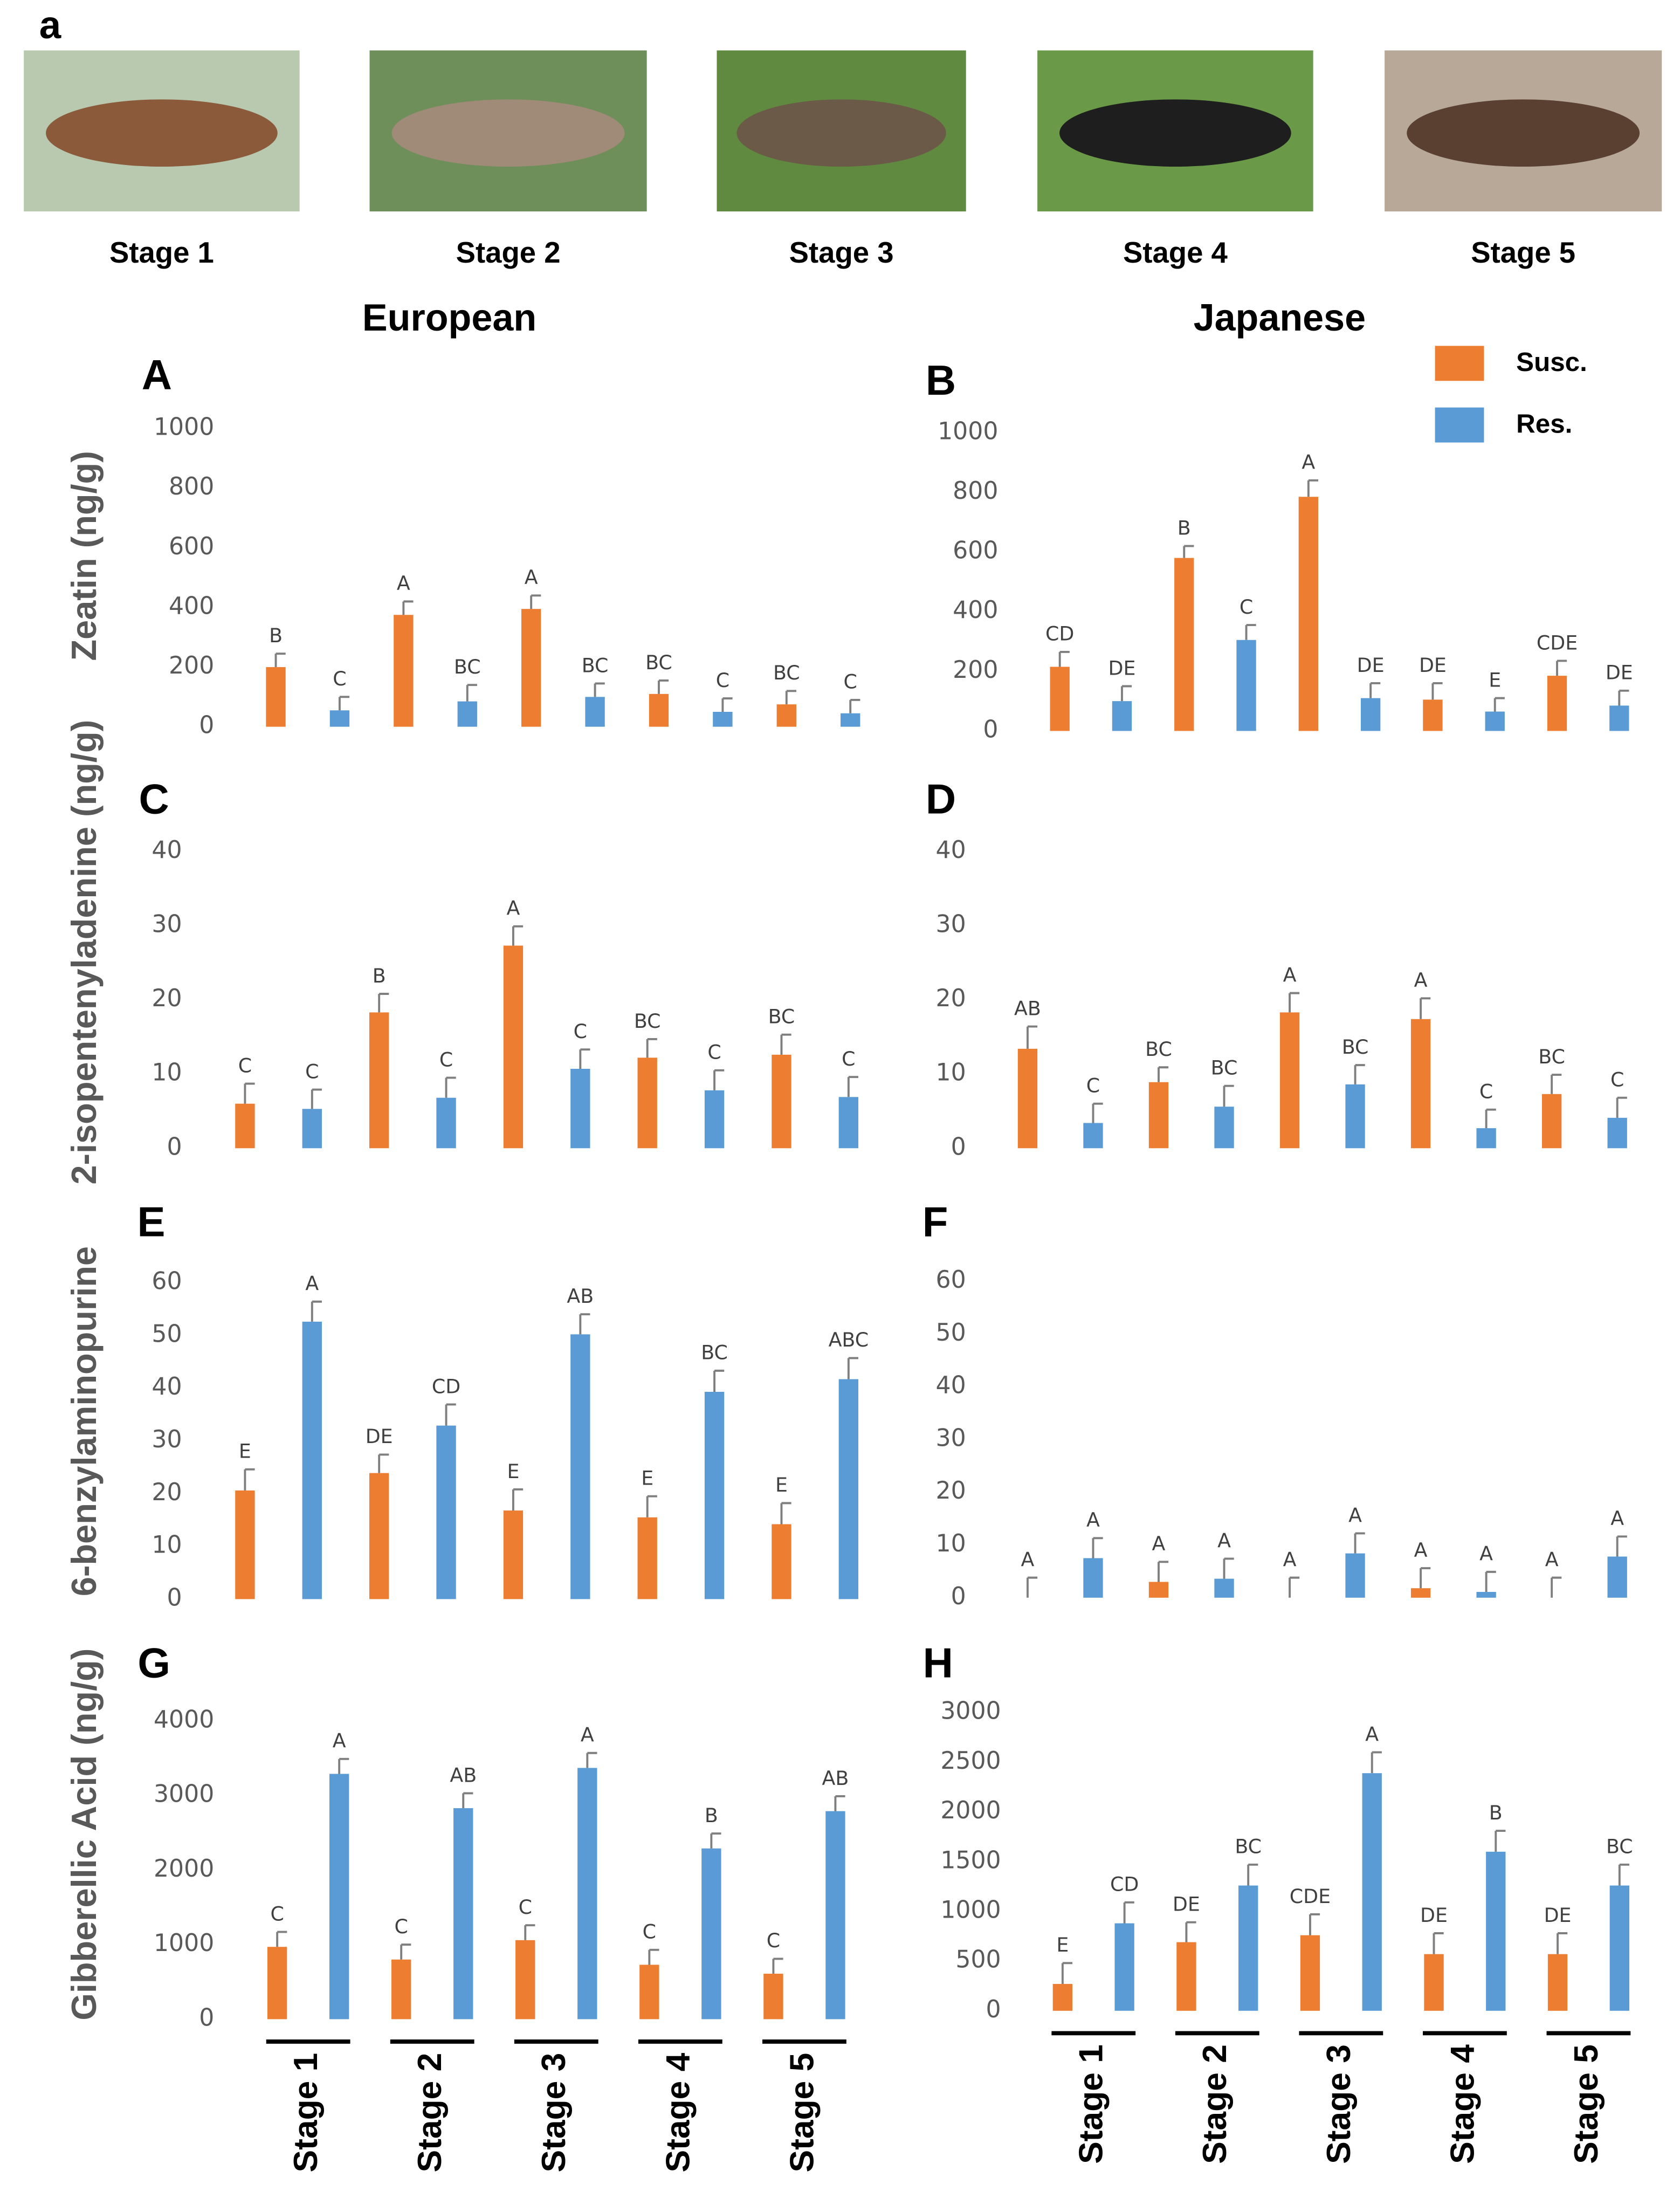 This screenshot has height=2191, width=1680. What do you see at coordinates (245, 1451) in the screenshot?
I see `significance-letter: E` at bounding box center [245, 1451].